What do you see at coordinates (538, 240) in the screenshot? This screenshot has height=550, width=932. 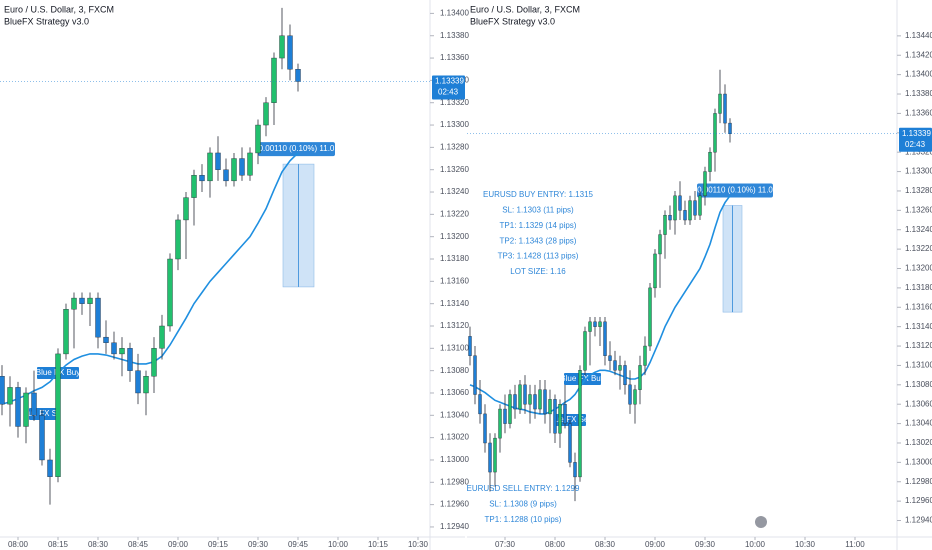 I see `setup-line: TP2: 1.1343 (28 pips)` at bounding box center [538, 240].